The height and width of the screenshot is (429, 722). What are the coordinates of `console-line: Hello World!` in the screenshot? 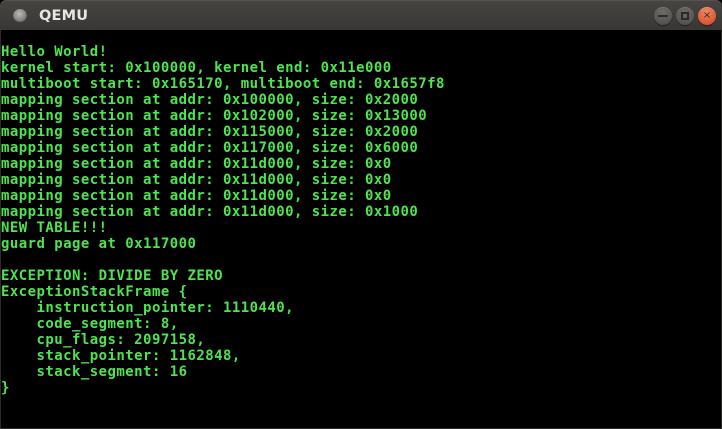 It's located at (54, 52).